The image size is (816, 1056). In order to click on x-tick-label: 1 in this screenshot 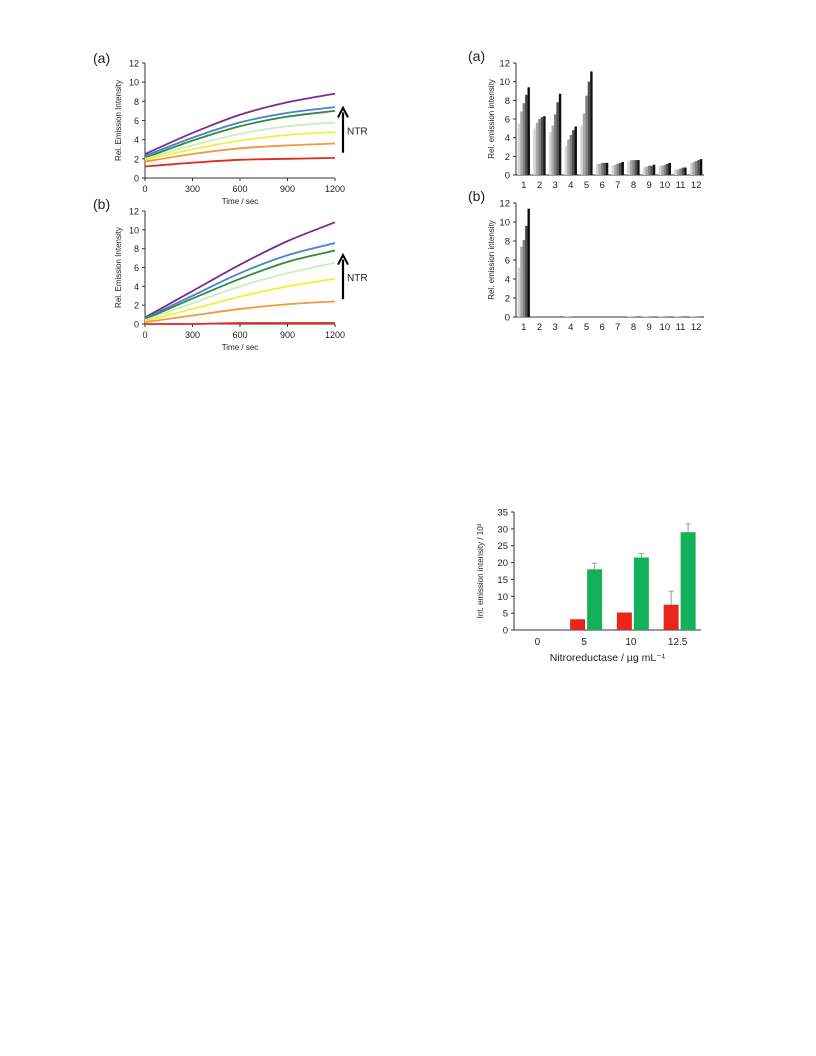, I will do `click(523, 184)`.